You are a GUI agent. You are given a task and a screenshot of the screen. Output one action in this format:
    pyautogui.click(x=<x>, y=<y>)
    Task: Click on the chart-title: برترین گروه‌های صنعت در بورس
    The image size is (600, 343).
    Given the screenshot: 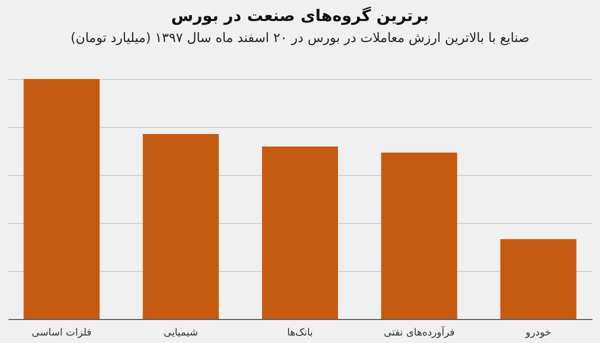 What is the action you would take?
    pyautogui.click(x=300, y=15)
    